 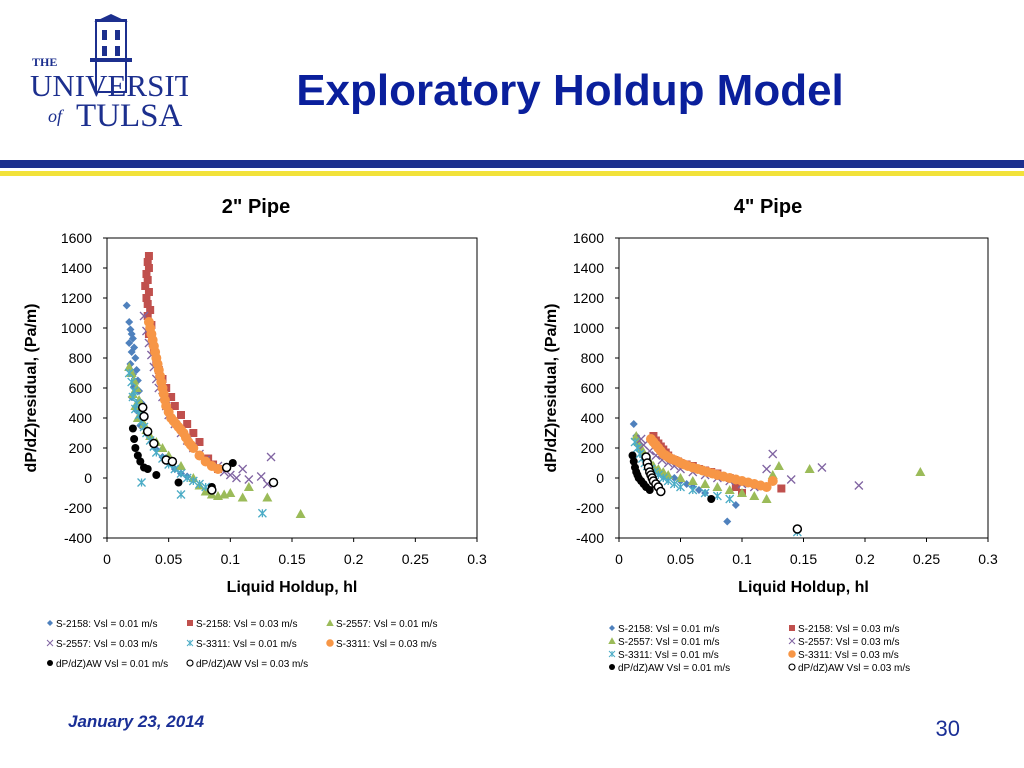 What do you see at coordinates (551, 388) in the screenshot?
I see `y-axis-label: dP/dZ)residual, (Pa/m)` at bounding box center [551, 388].